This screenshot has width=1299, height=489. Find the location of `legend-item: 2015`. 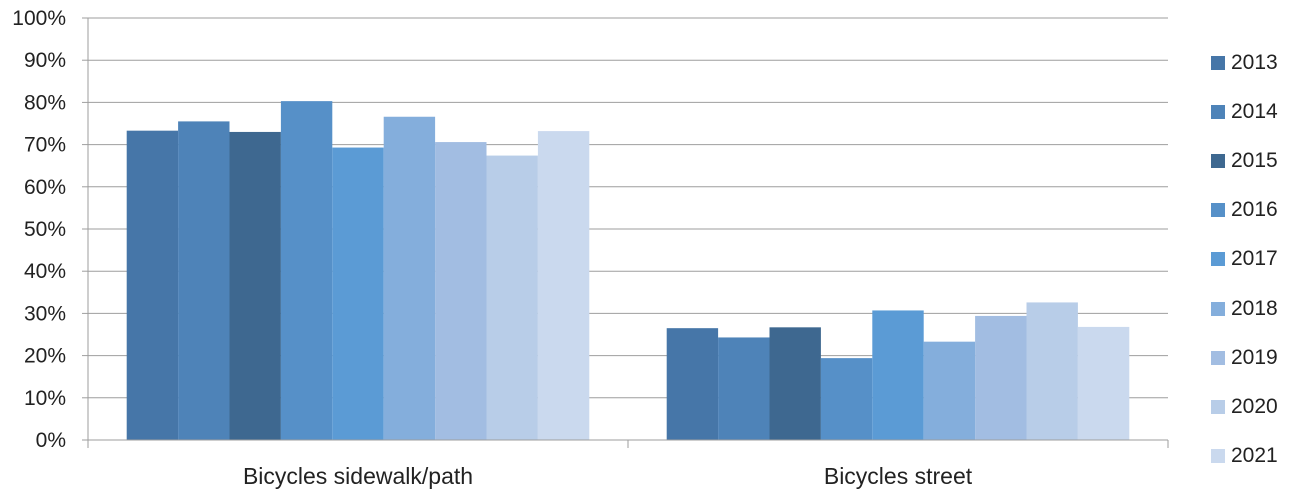

legend-item: 2015 is located at coordinates (1255, 160).